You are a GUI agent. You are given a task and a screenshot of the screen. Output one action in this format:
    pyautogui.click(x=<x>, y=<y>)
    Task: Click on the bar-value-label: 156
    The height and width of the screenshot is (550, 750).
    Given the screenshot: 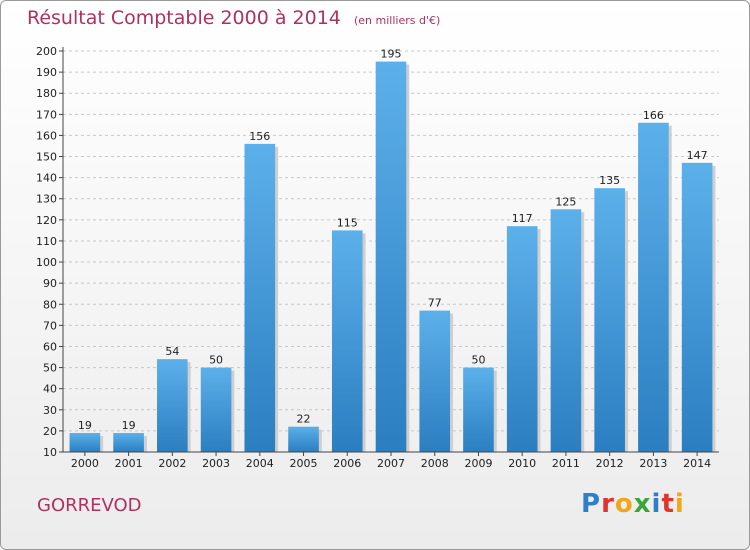 What is the action you would take?
    pyautogui.click(x=259, y=136)
    